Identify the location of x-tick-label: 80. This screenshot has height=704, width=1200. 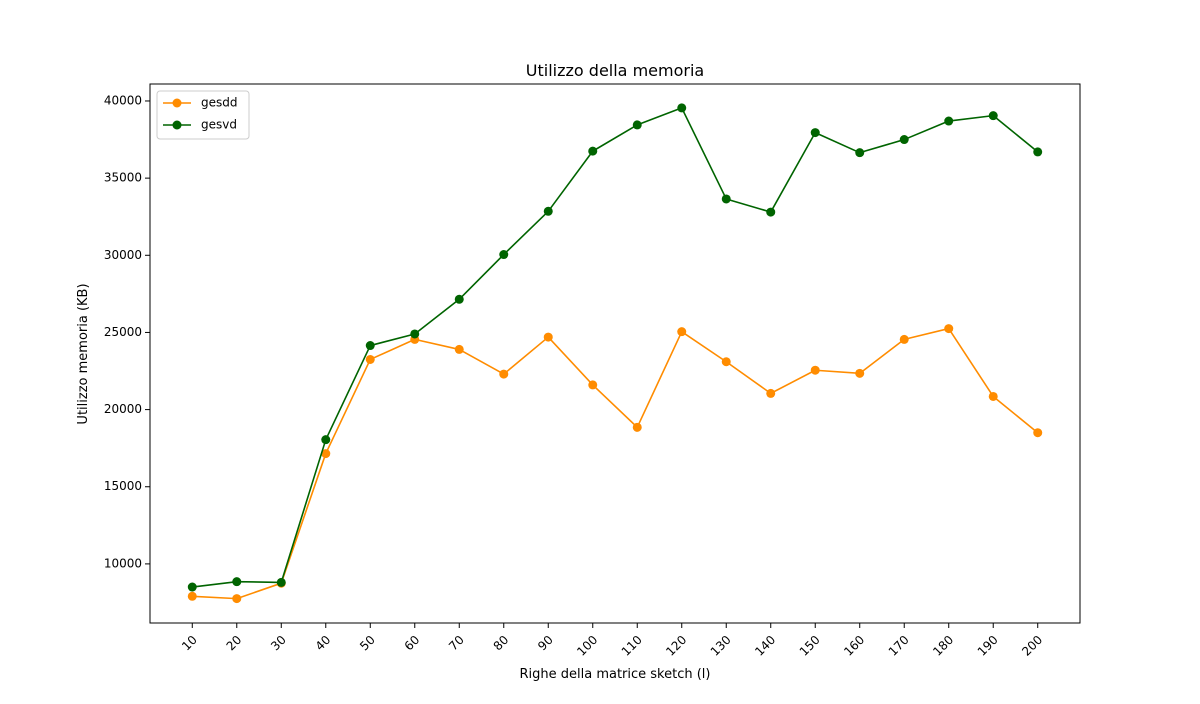
(501, 643).